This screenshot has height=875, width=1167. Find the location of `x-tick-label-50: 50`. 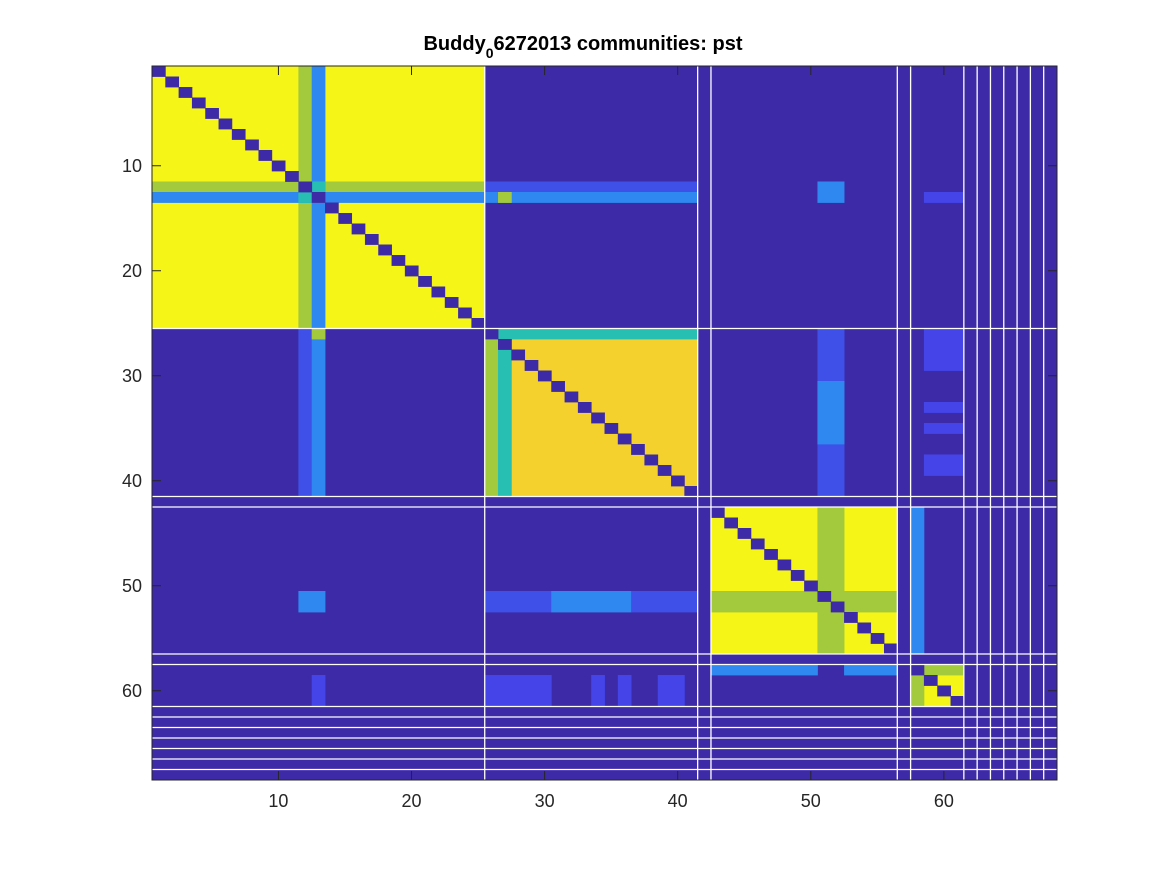

x-tick-label-50: 50 is located at coordinates (811, 801).